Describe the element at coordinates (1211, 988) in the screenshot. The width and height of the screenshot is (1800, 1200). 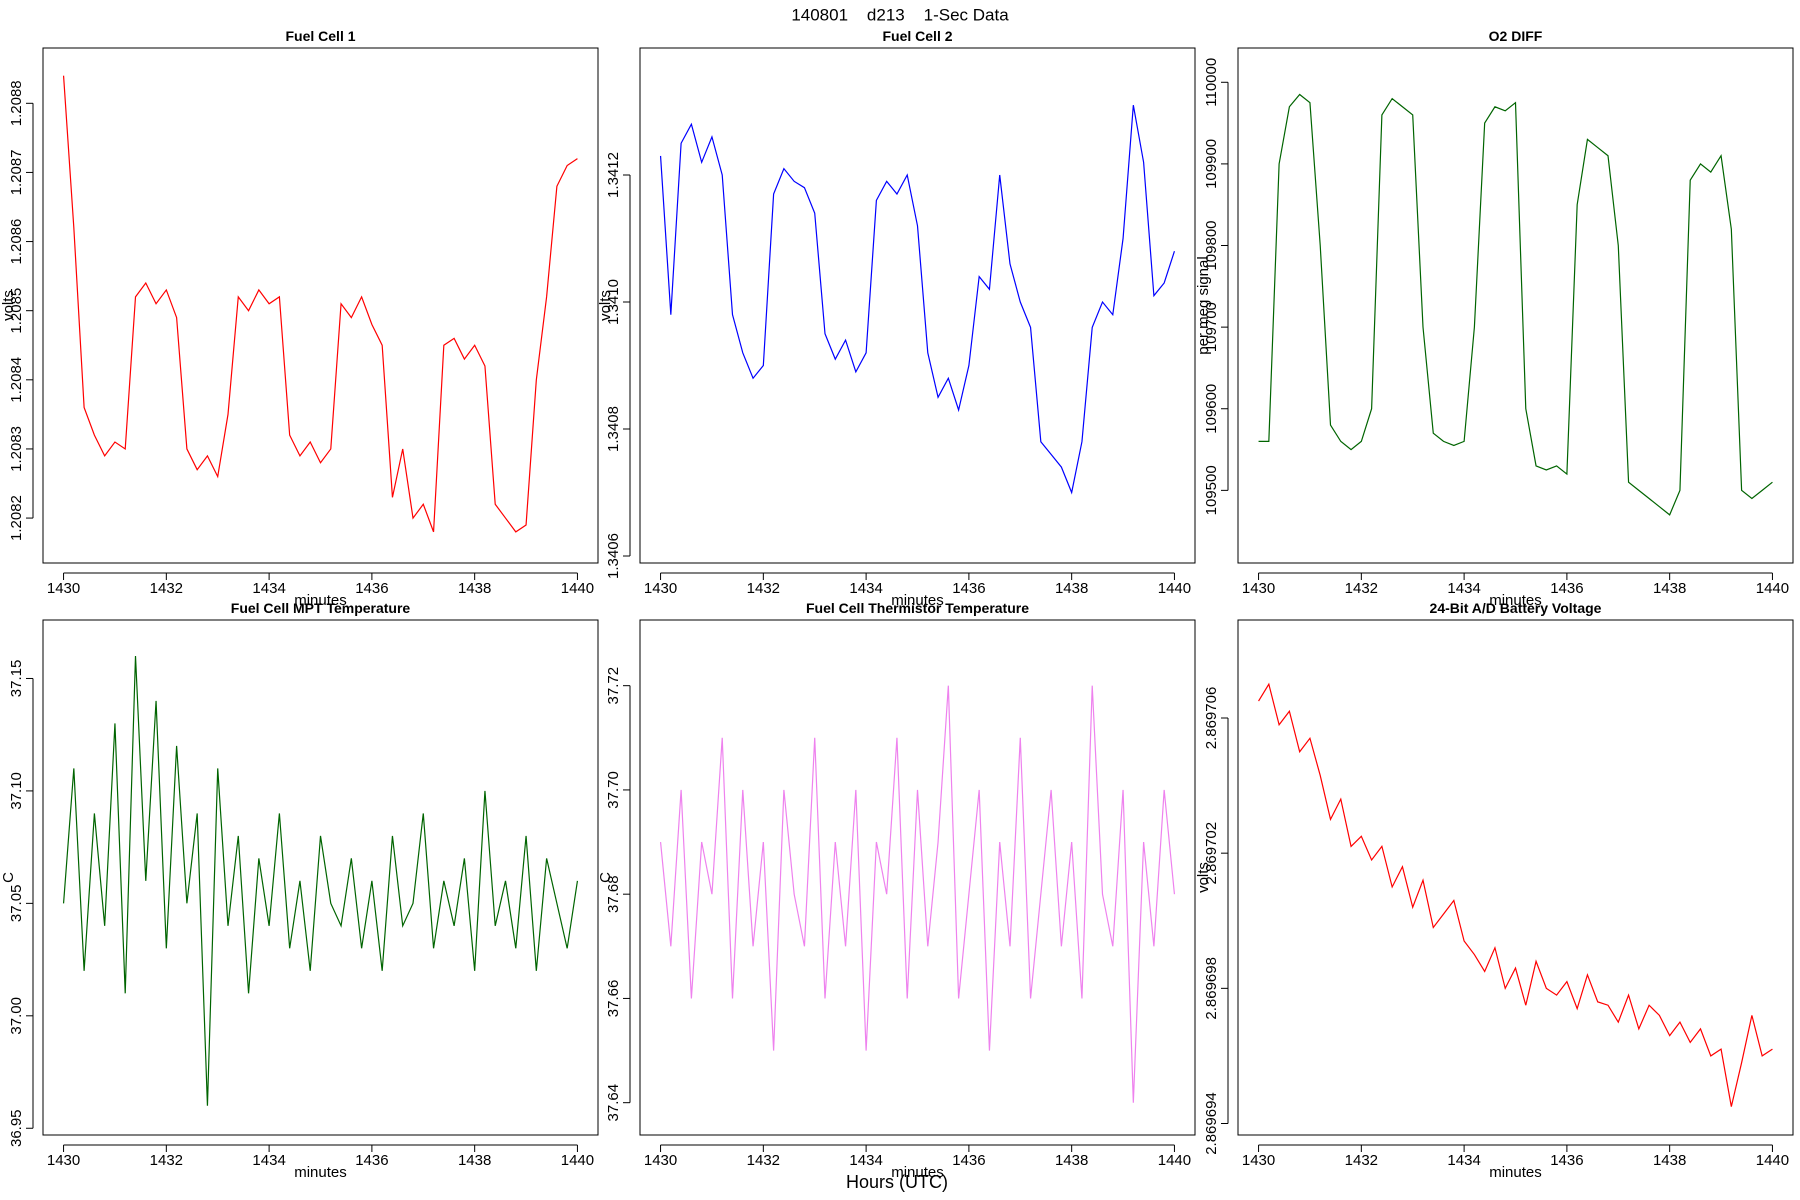
I see `y-tick-label: 2.869698` at that location.